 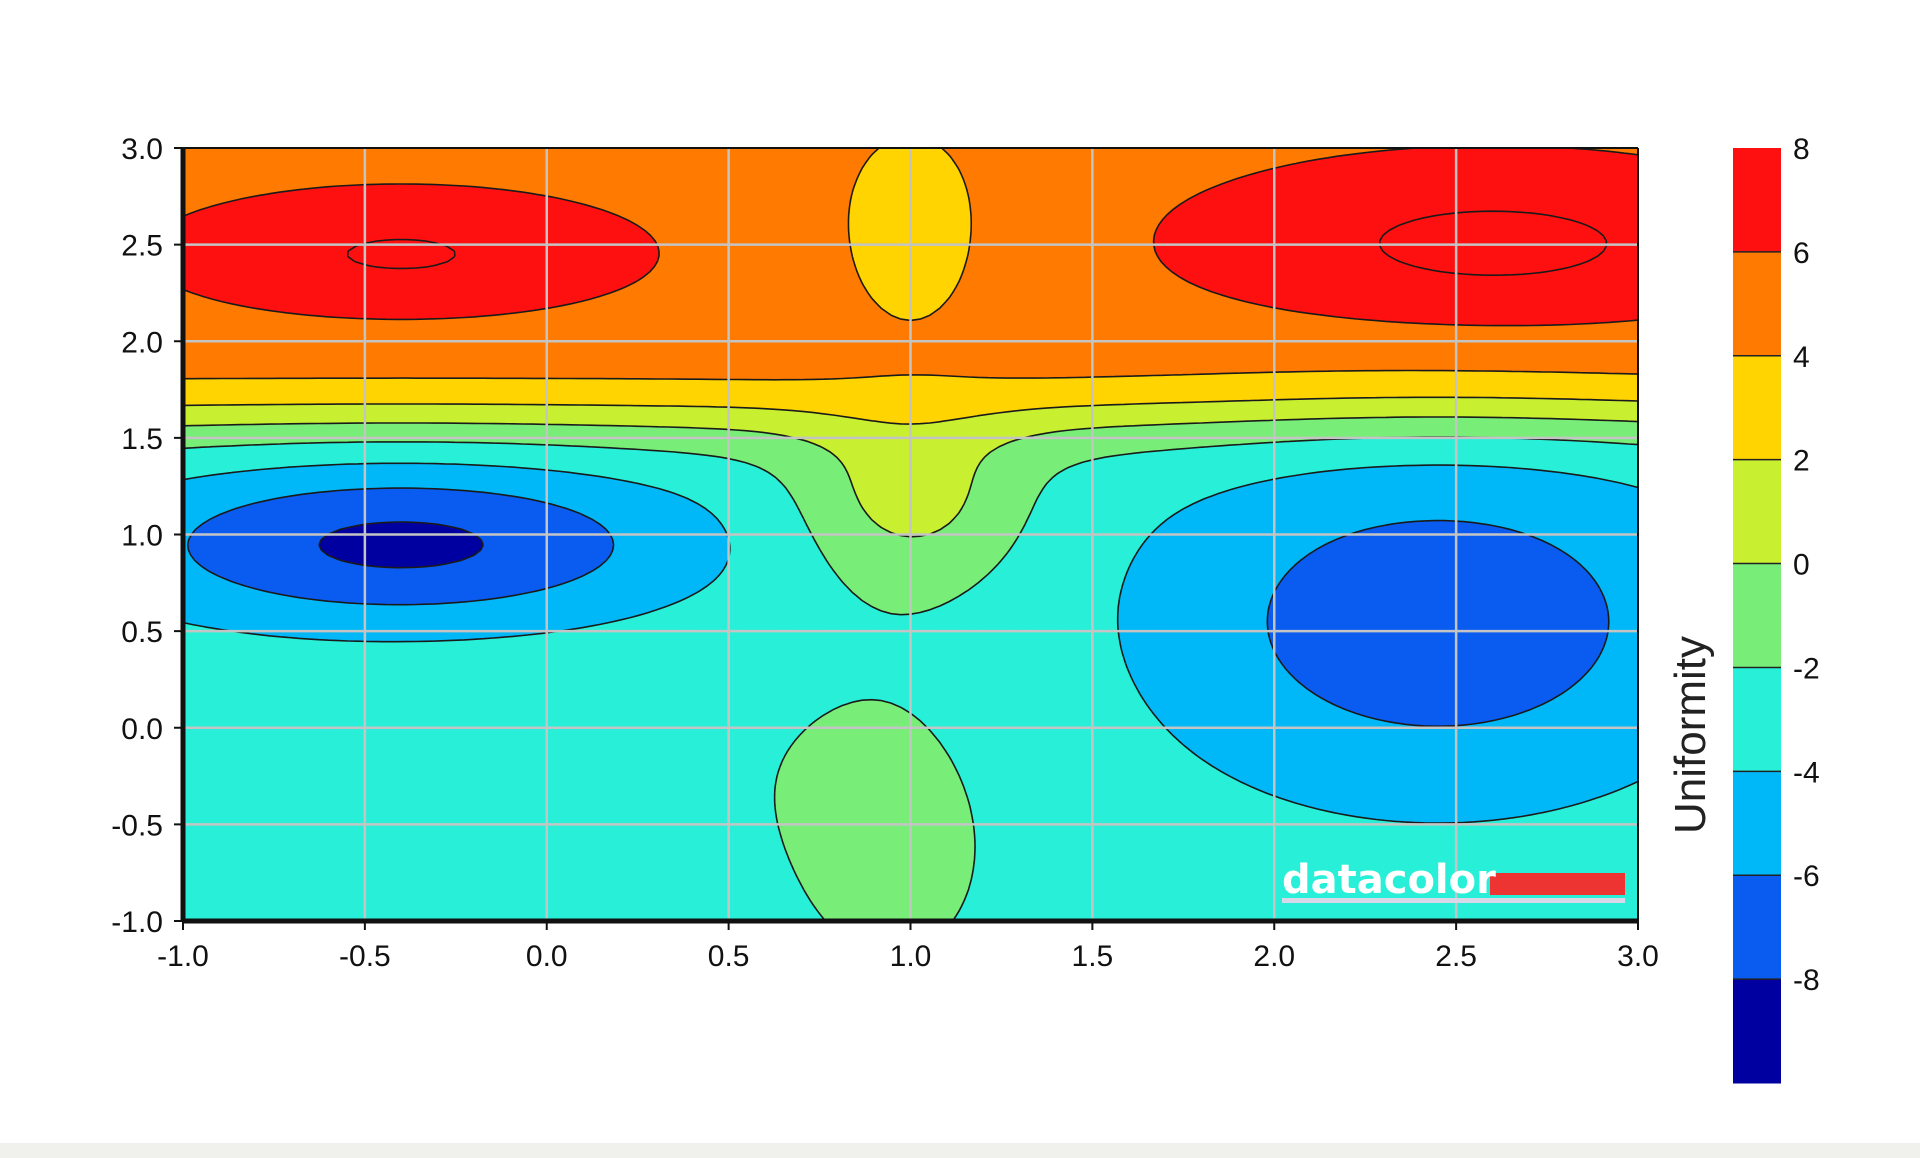 What do you see at coordinates (142, 632) in the screenshot?
I see `y-tick-label: 0.5` at bounding box center [142, 632].